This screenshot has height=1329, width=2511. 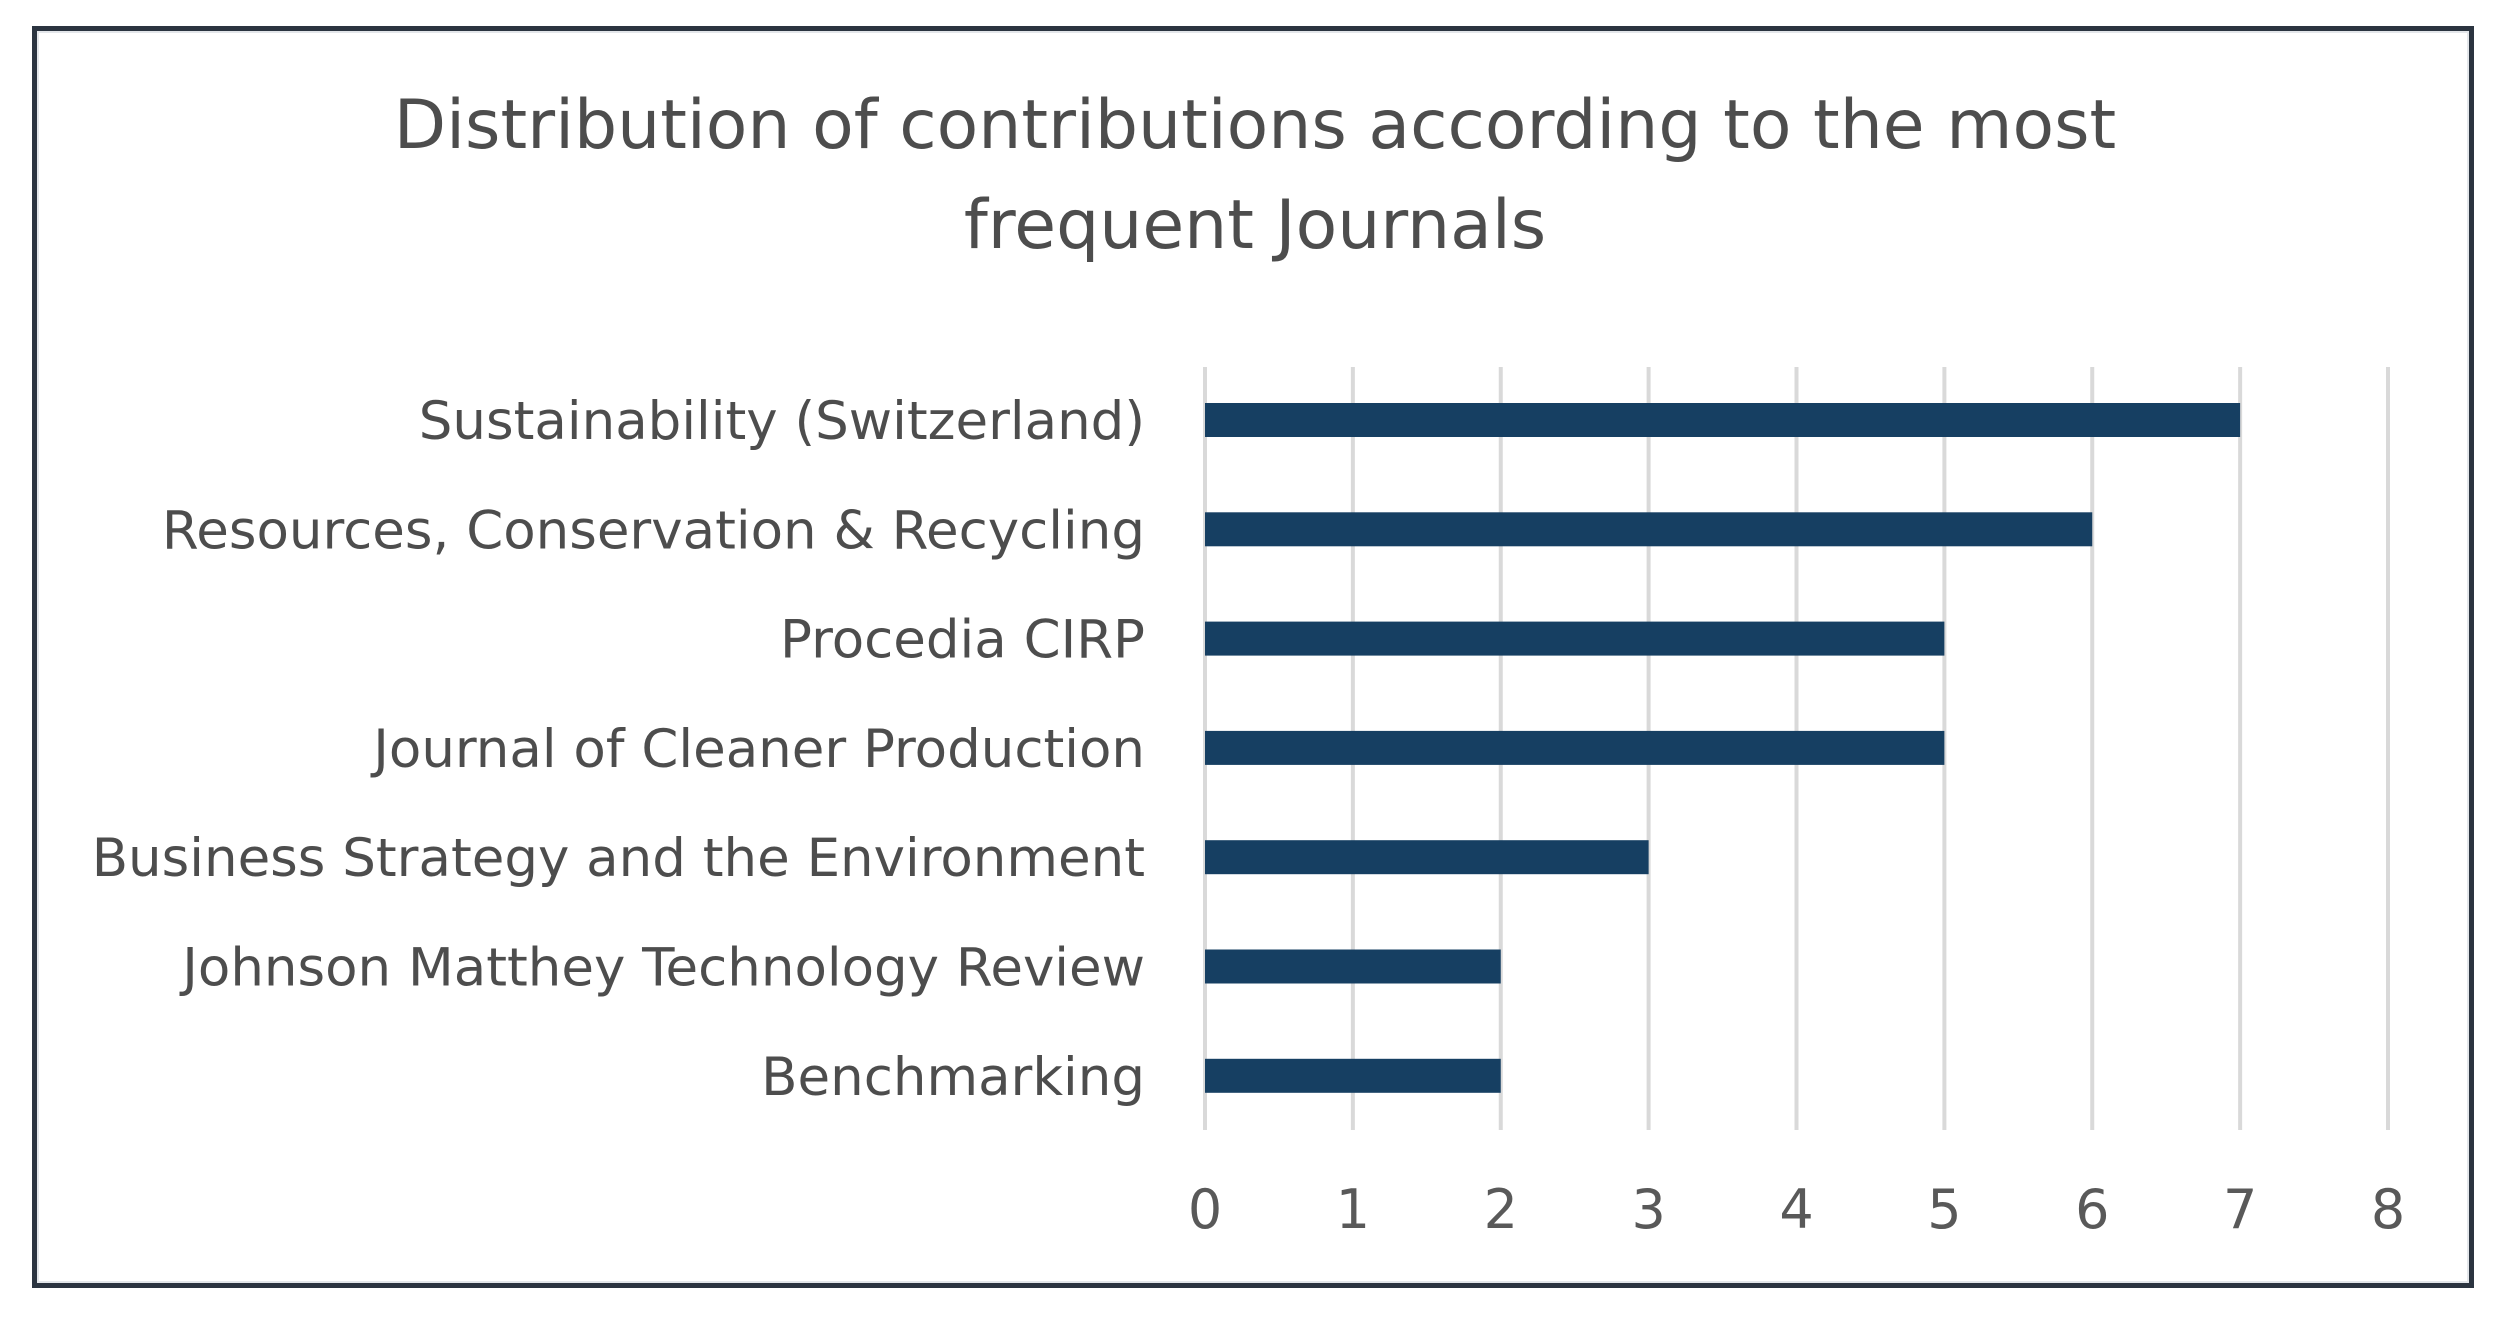 I want to click on category-label-2: Resources, Conservation & Recycling, so click(x=653, y=530).